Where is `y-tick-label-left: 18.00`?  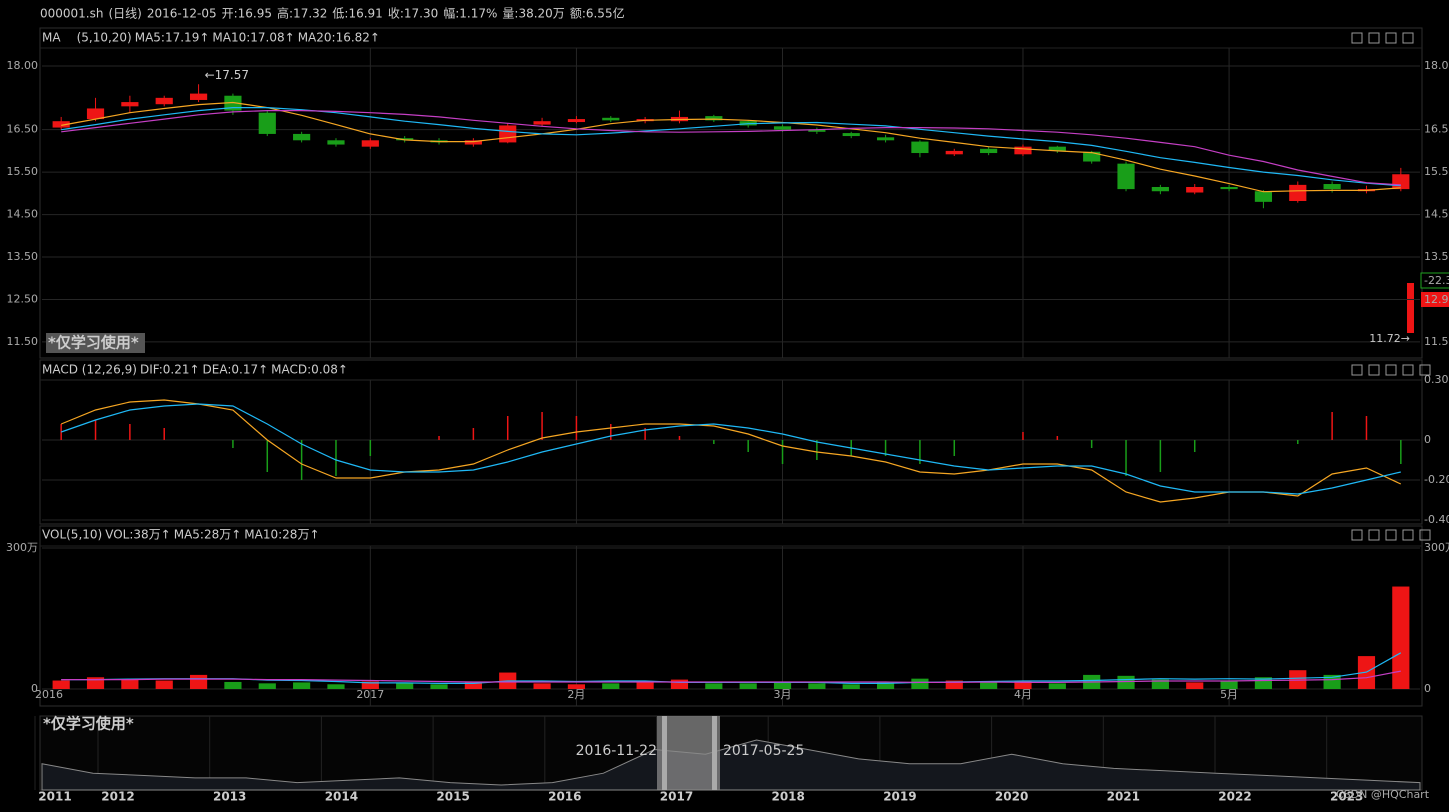
y-tick-label-left: 18.00 is located at coordinates (23, 65).